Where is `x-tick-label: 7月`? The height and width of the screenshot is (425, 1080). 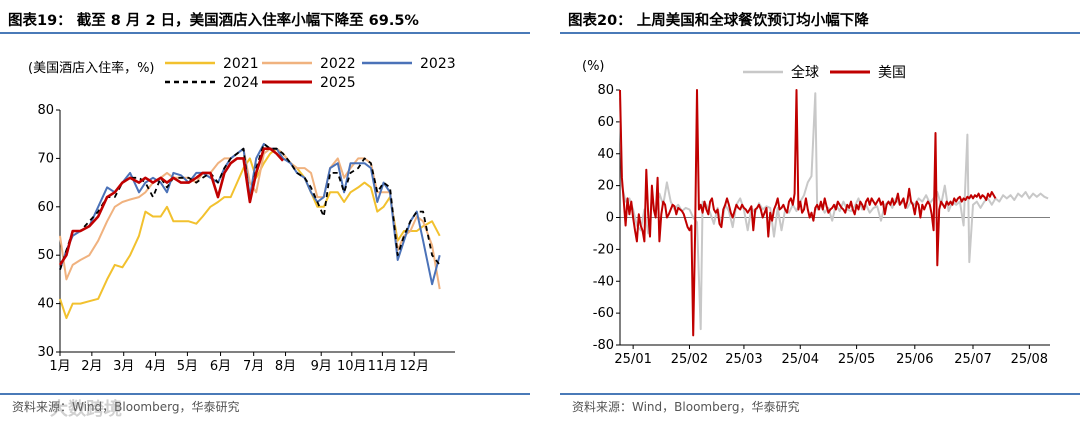
x-tick-label: 7月 is located at coordinates (253, 366).